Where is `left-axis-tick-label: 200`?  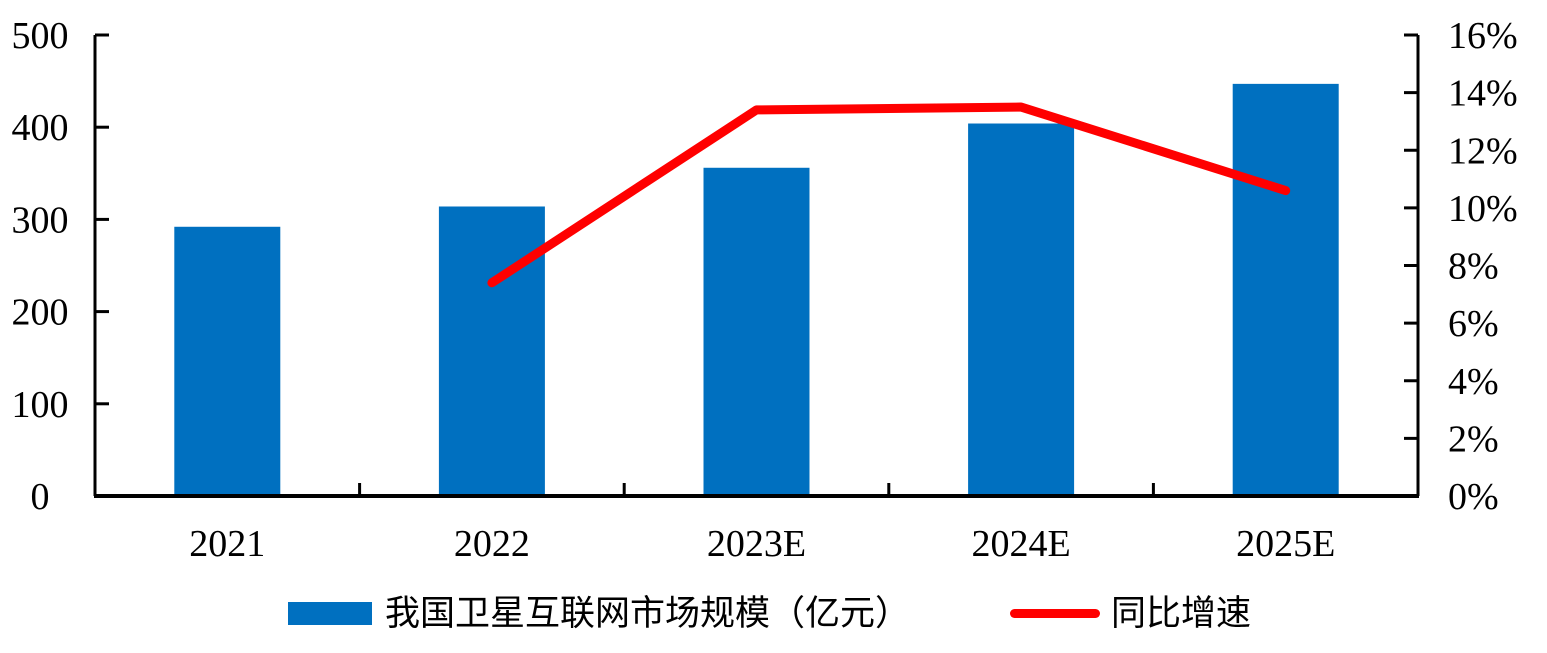
left-axis-tick-label: 200 is located at coordinates (40, 313).